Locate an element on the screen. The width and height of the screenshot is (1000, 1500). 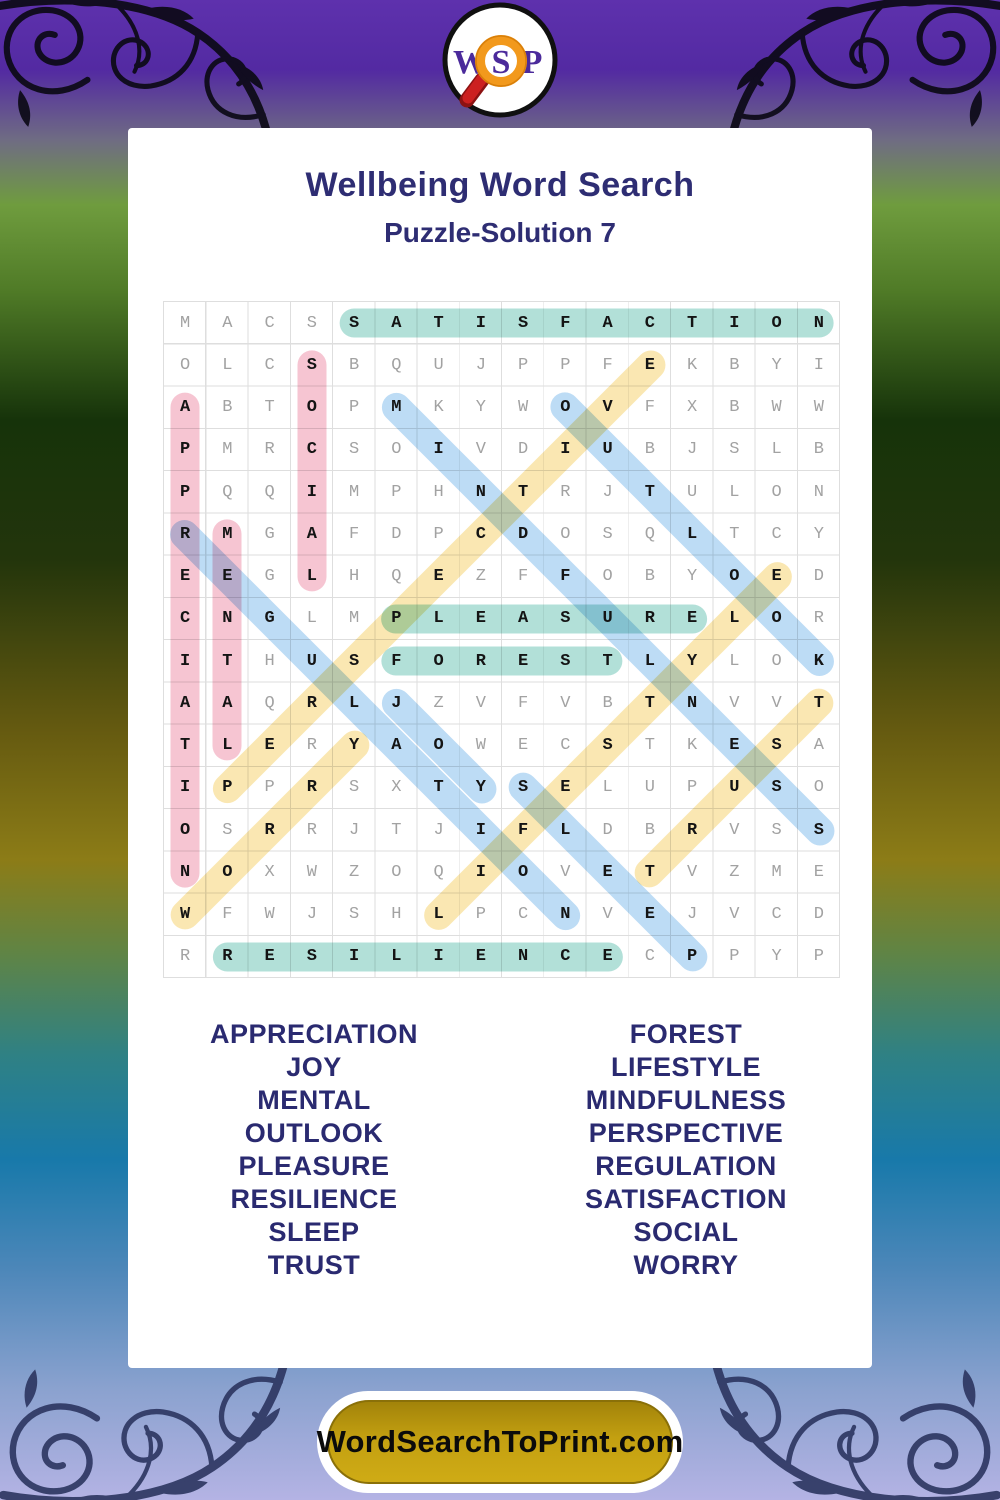
grid-cell: X is located at coordinates (269, 872).